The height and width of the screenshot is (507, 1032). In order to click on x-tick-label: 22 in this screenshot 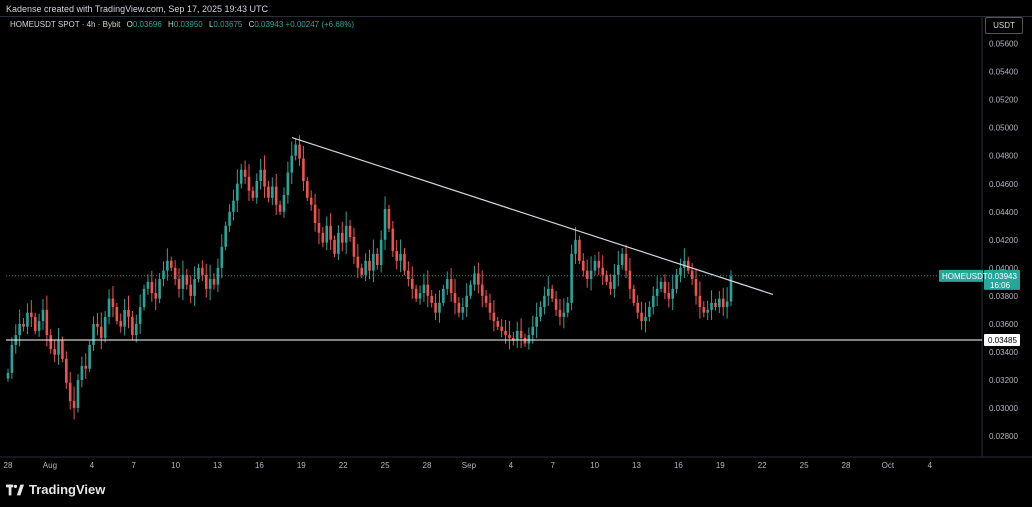, I will do `click(343, 465)`.